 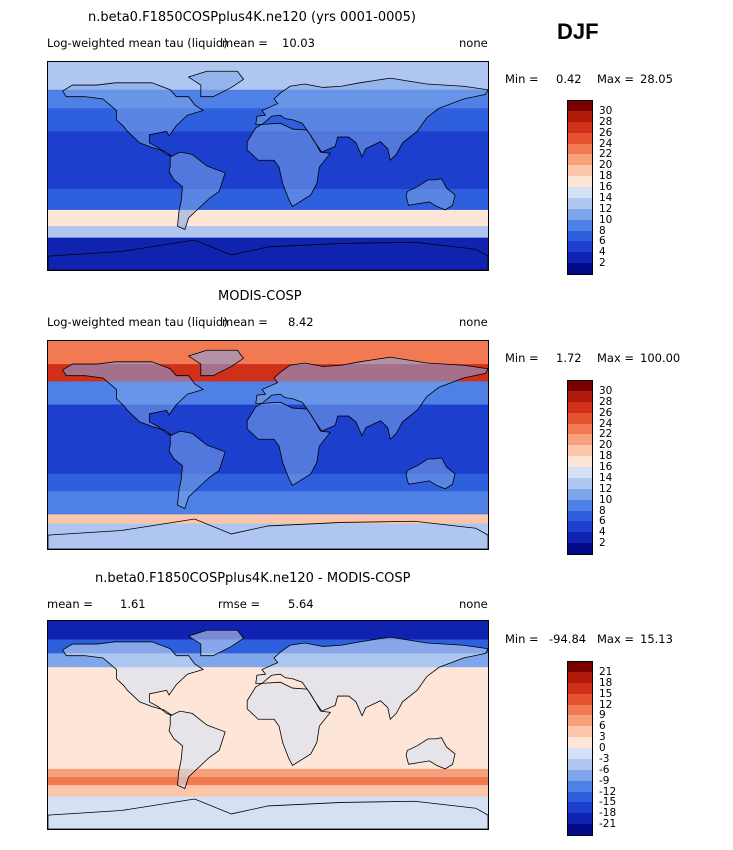 I want to click on colorbar-tick-label: 15, so click(x=606, y=693).